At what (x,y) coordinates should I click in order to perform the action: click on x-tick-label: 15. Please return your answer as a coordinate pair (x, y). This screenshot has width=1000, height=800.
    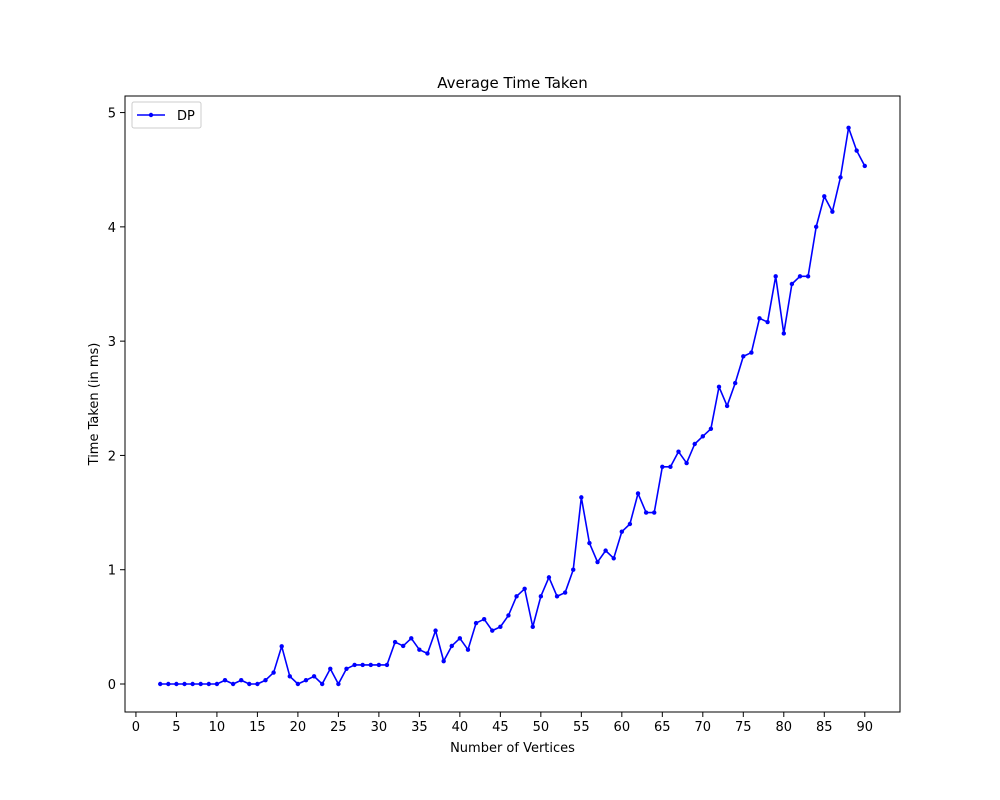
    Looking at the image, I should click on (257, 727).